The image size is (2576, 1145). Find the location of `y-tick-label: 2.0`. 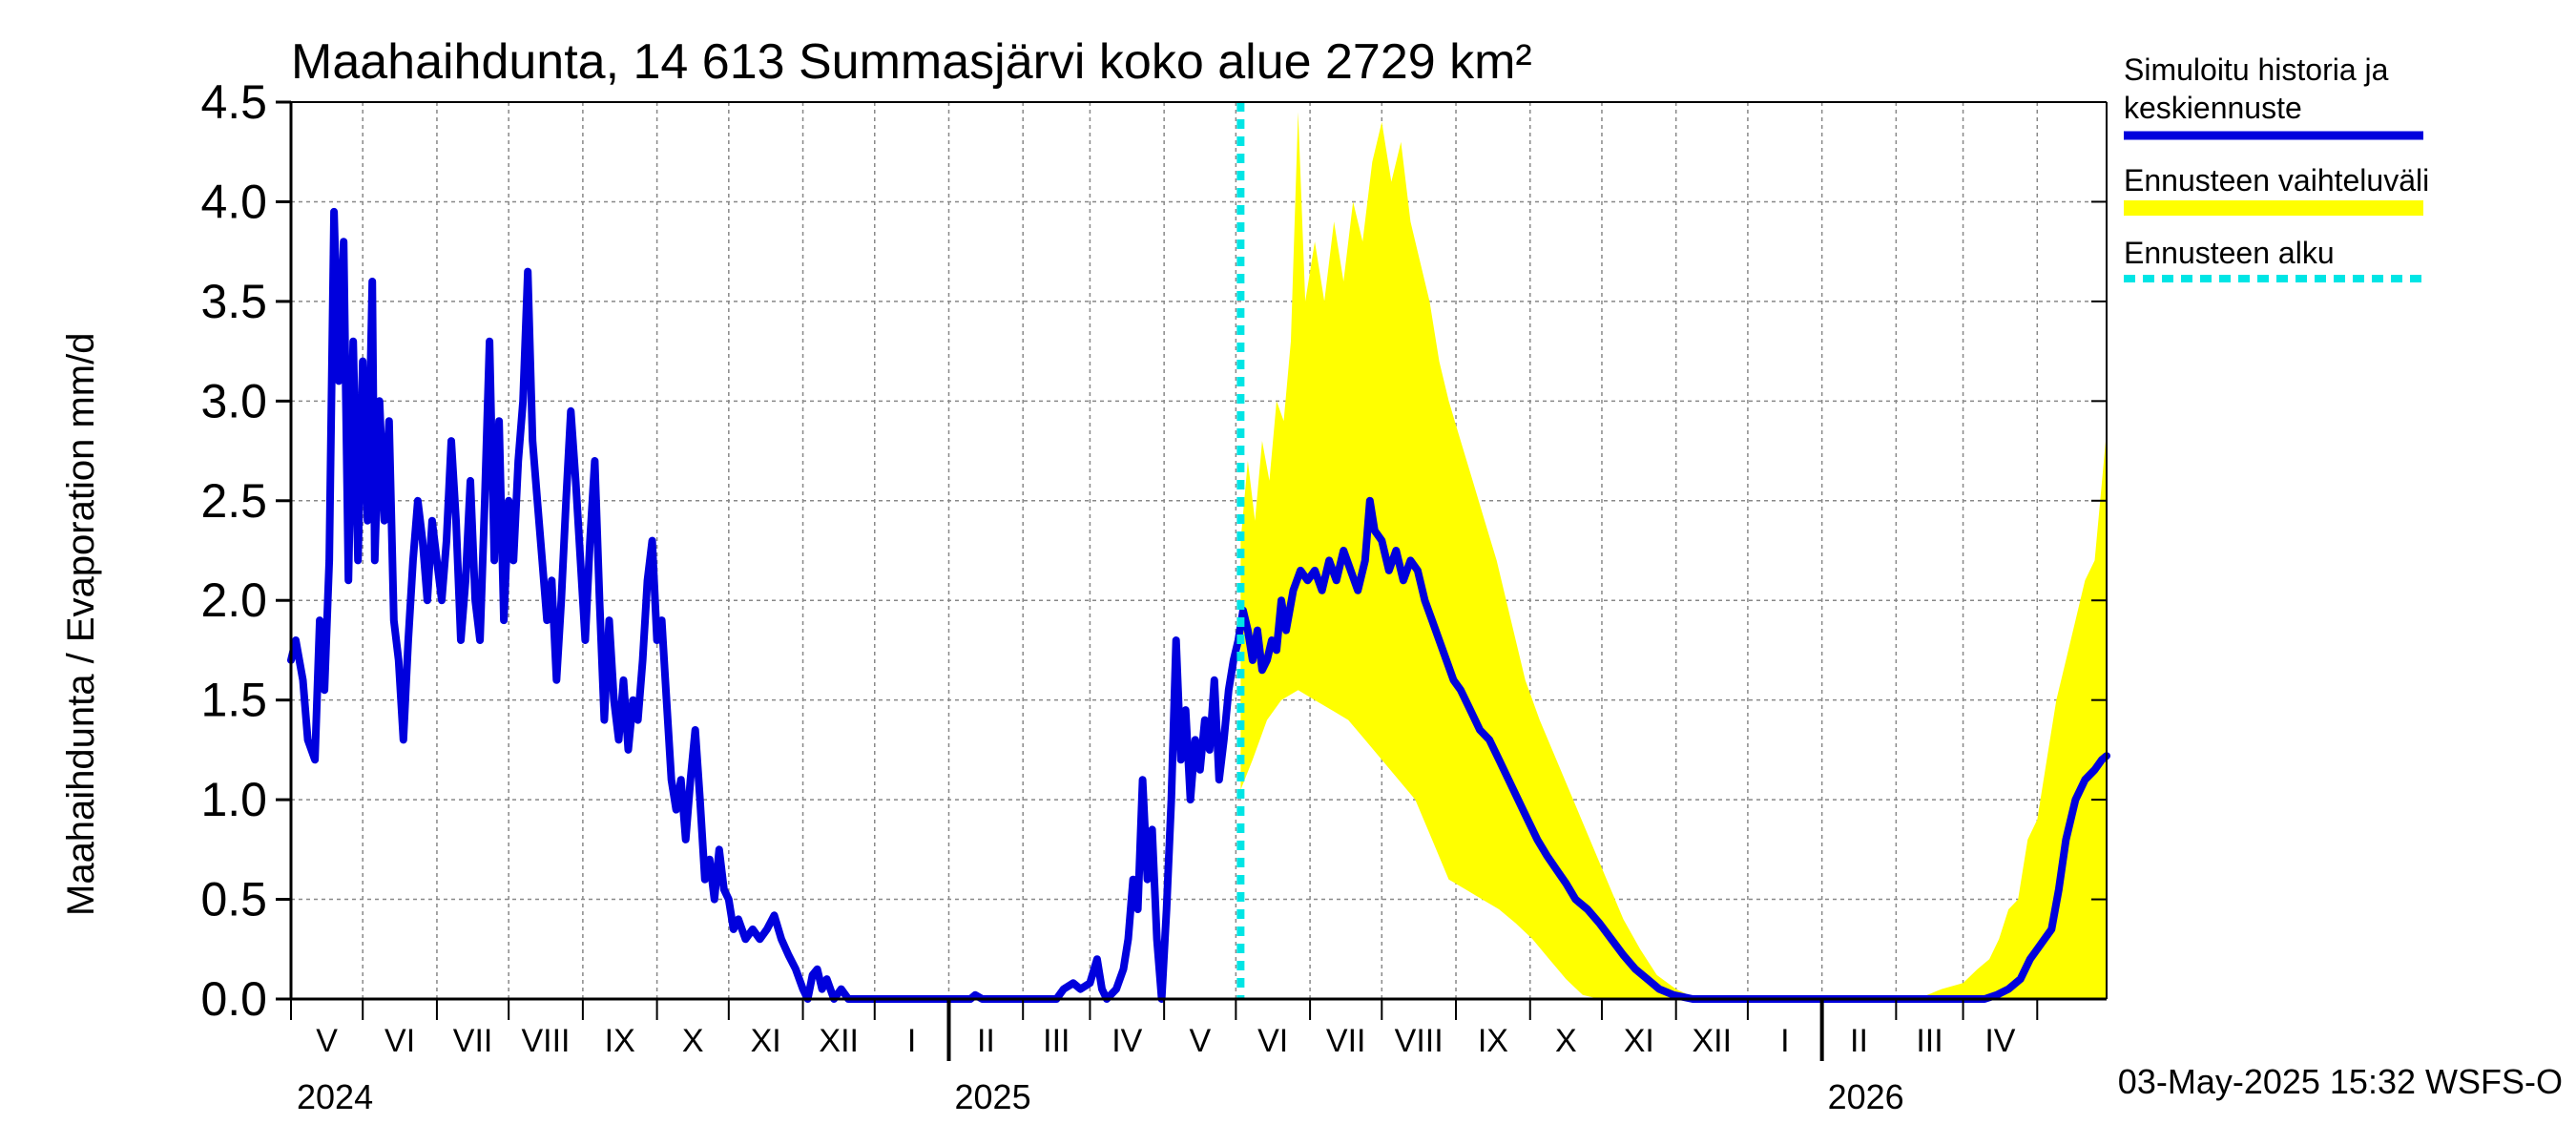

y-tick-label: 2.0 is located at coordinates (233, 600).